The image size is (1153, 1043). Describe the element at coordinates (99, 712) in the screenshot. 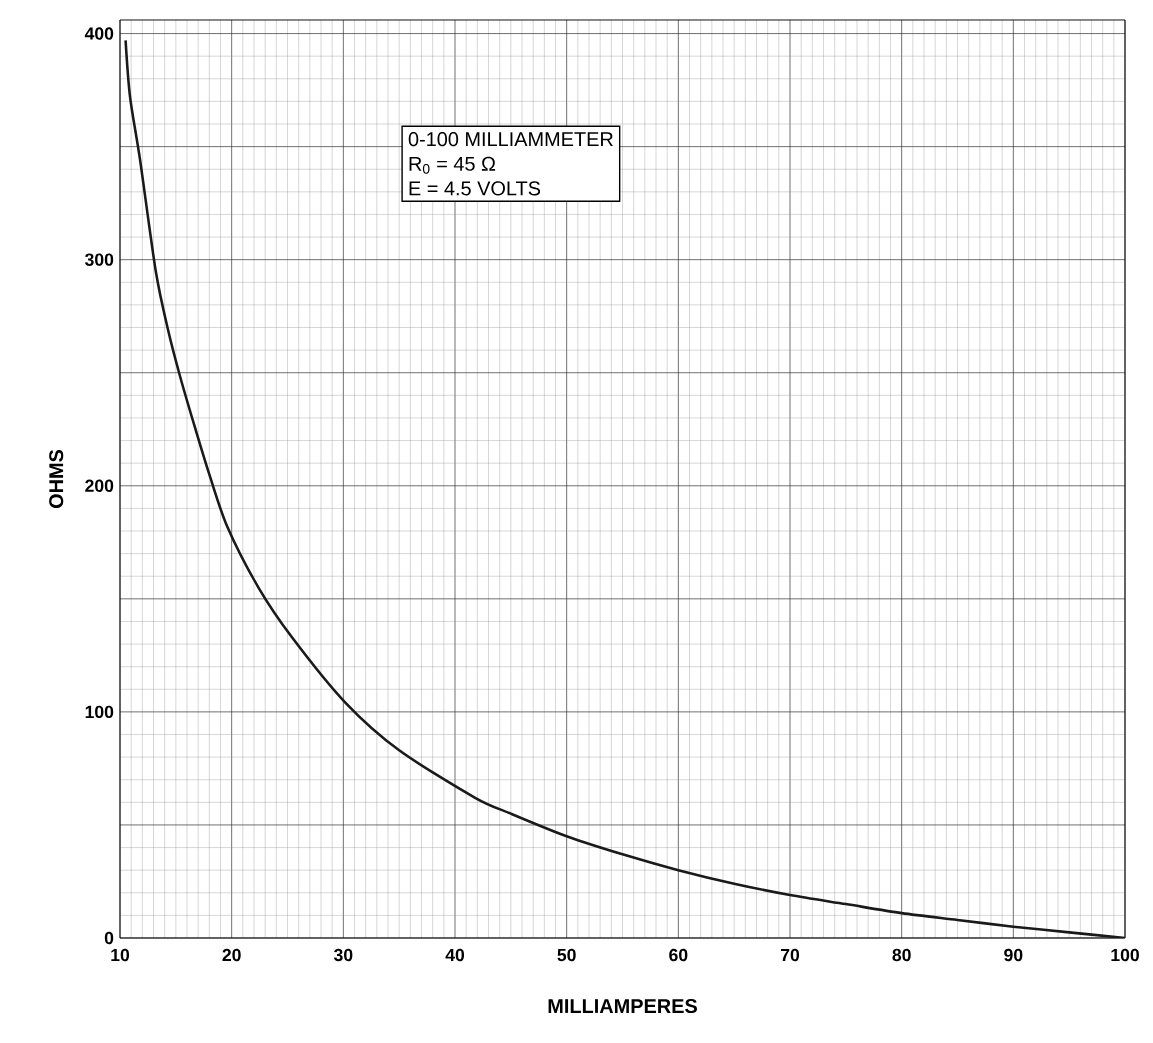

I see `y-tick-label: 100` at that location.